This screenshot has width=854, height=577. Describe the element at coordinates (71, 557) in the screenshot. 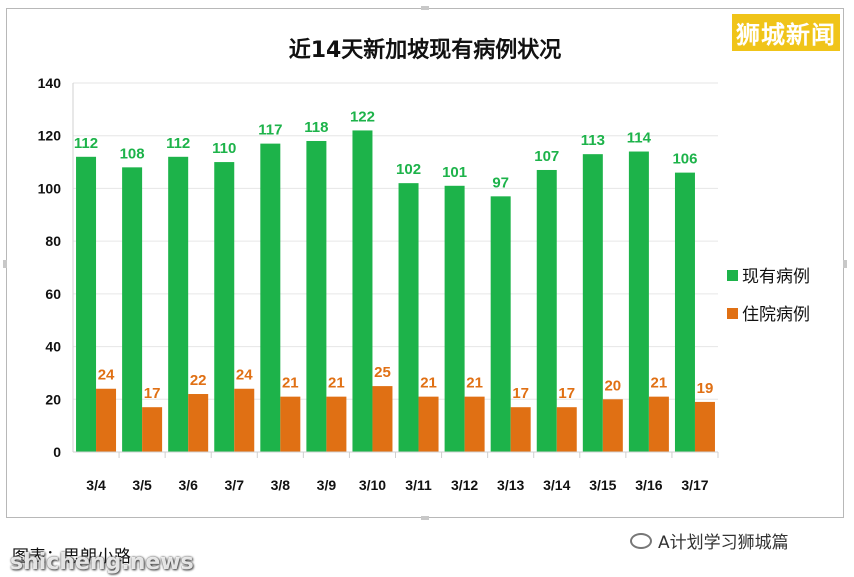

I see `chart-credit: 图表：思朗小路` at that location.